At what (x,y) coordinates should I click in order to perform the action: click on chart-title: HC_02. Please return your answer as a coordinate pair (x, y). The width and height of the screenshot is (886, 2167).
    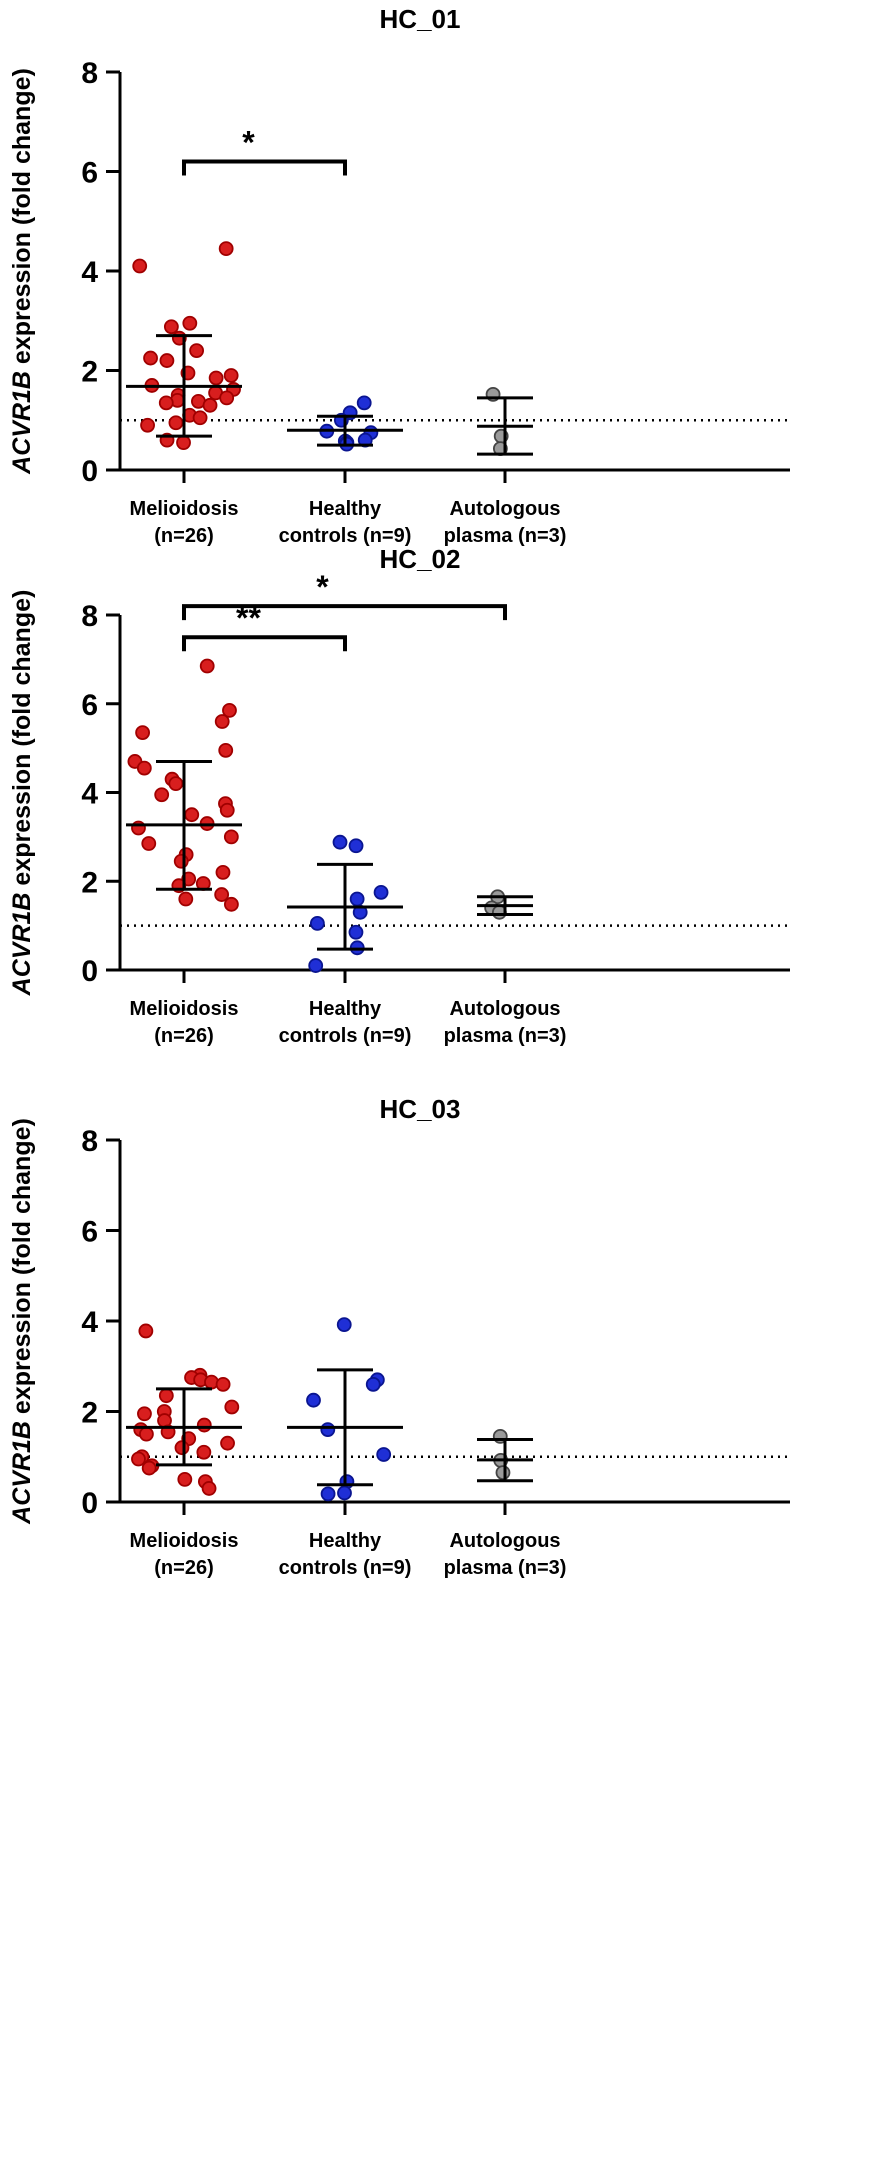
    Looking at the image, I should click on (420, 559).